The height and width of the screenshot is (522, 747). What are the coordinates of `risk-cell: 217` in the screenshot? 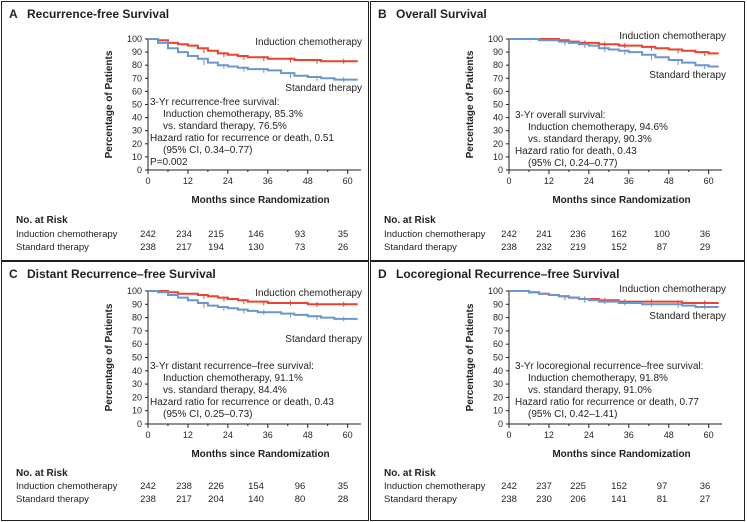 It's located at (184, 499).